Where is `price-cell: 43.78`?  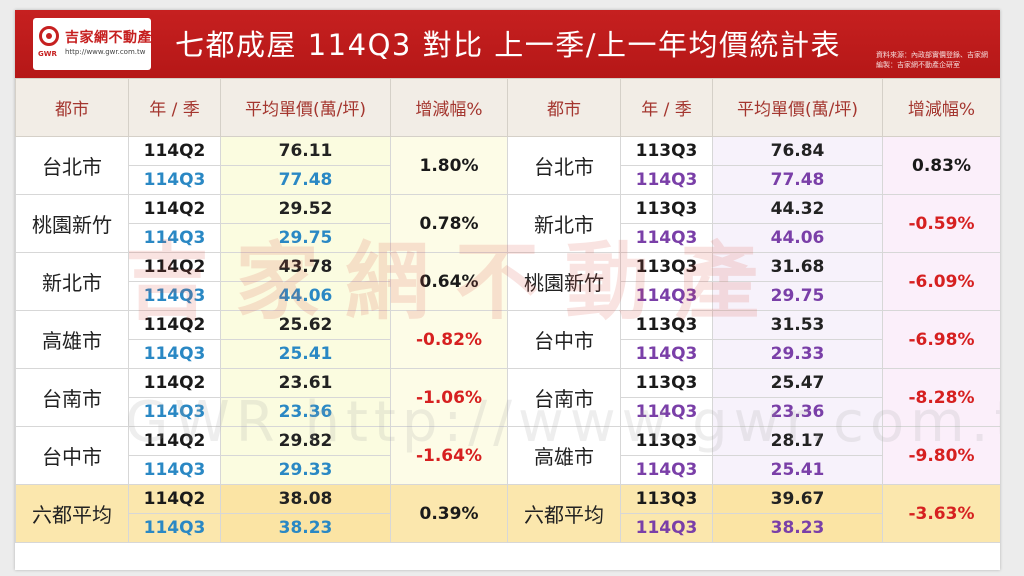 price-cell: 43.78 is located at coordinates (305, 267).